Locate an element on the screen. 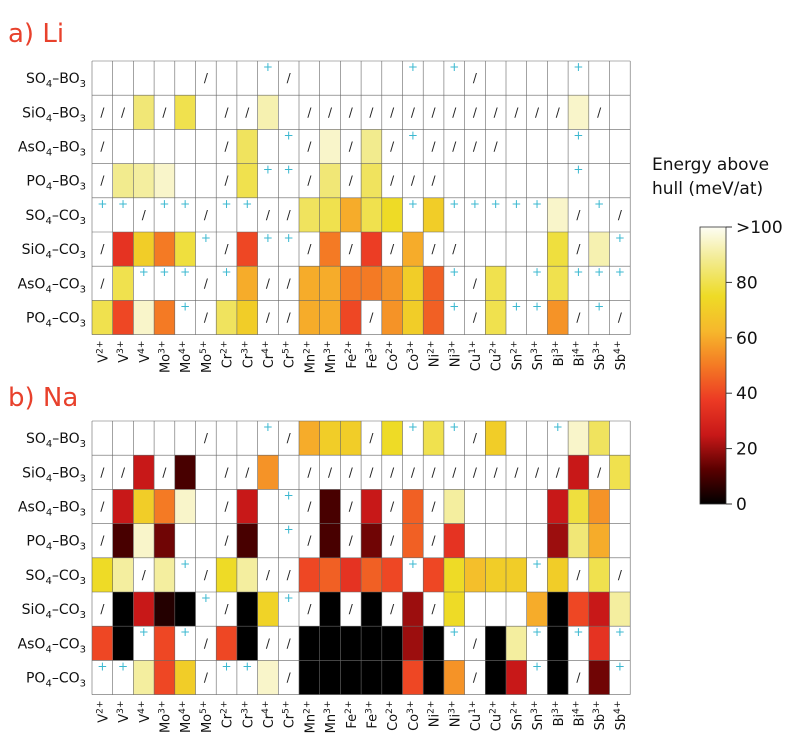 The image size is (796, 750). column-label: Mn3+ is located at coordinates (331, 357).